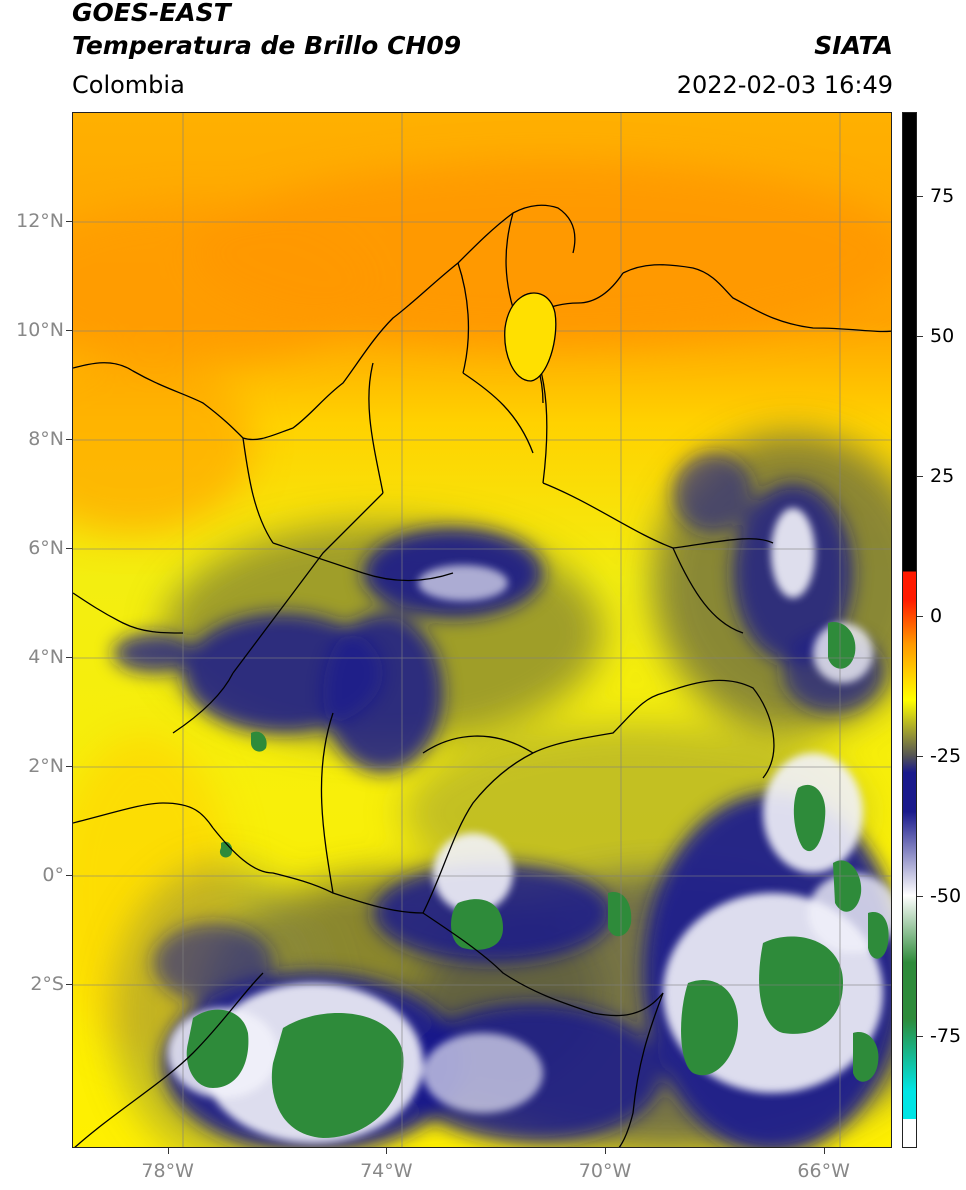 This screenshot has width=966, height=1190. I want to click on colorbar-tick-label: 50, so click(942, 336).